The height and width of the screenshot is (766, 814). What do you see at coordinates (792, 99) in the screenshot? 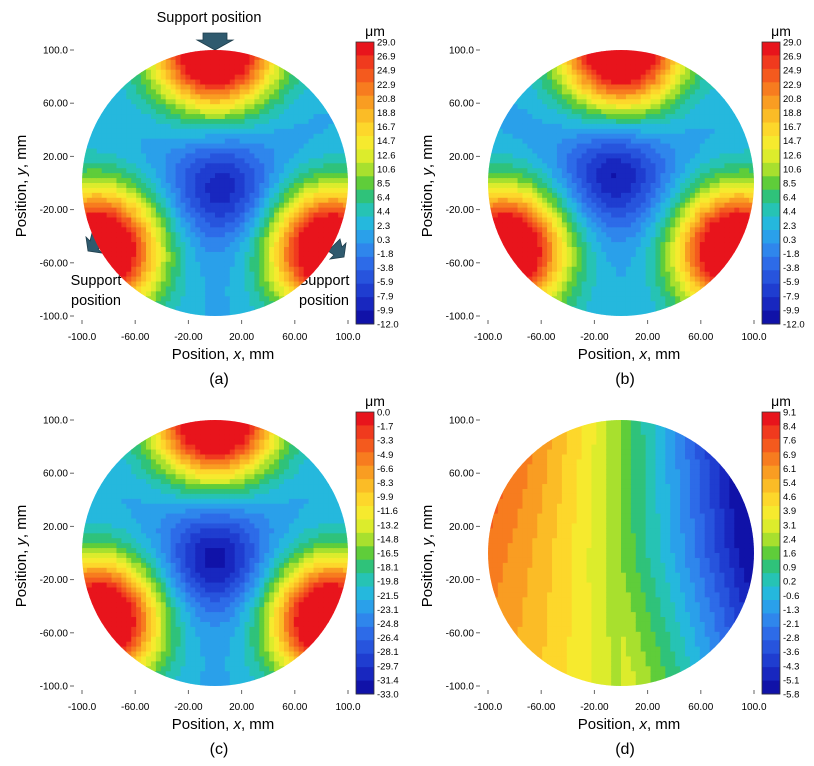
I see `colorbar-tick-label: 20.8` at bounding box center [792, 99].